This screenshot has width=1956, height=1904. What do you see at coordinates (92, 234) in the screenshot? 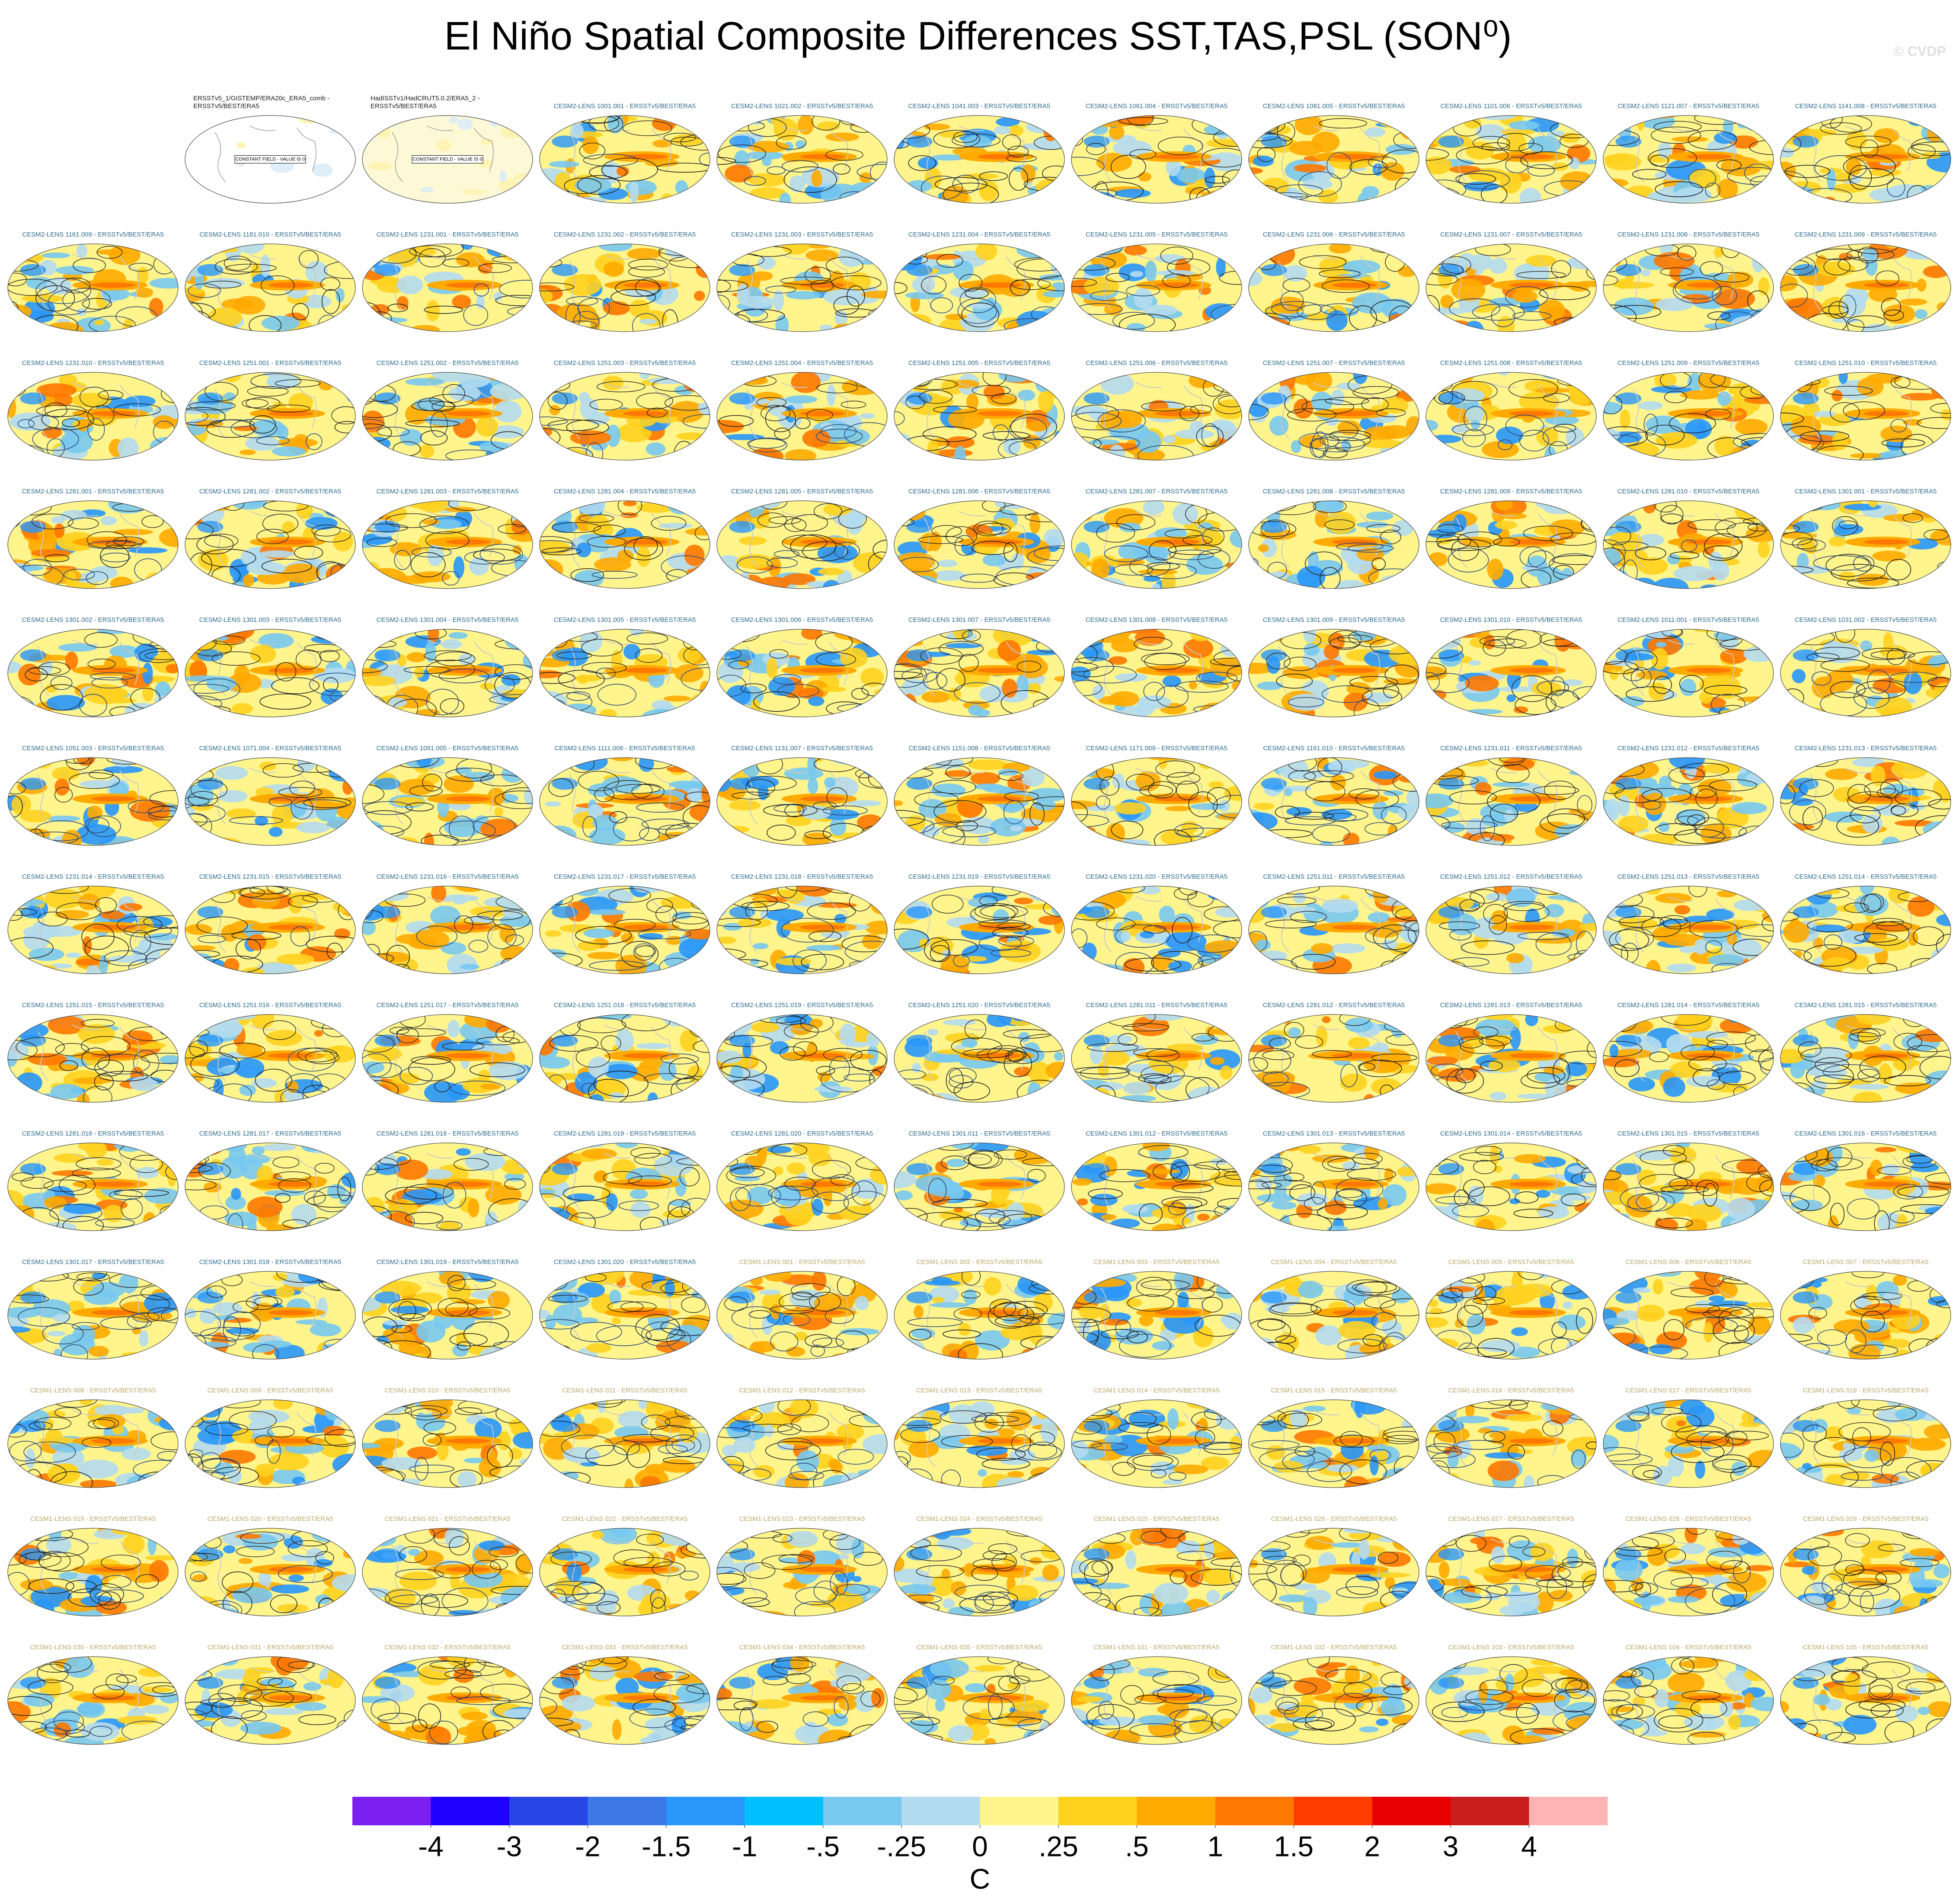
I see `panel-title: CESM2-LENS 1161.009 - ERSSTv5/BEST/ERA5` at bounding box center [92, 234].